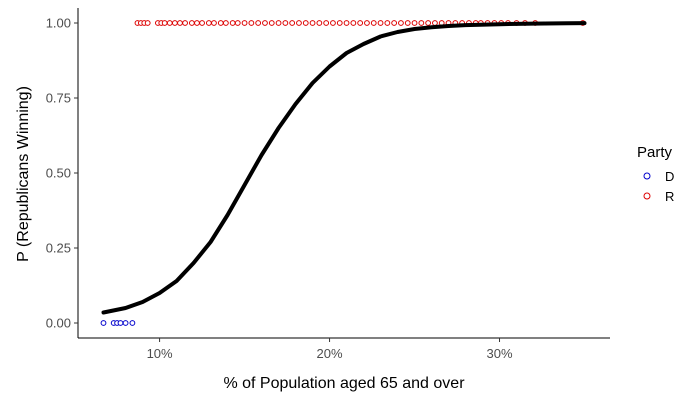  I want to click on y-tick-label: 1.00, so click(58, 23).